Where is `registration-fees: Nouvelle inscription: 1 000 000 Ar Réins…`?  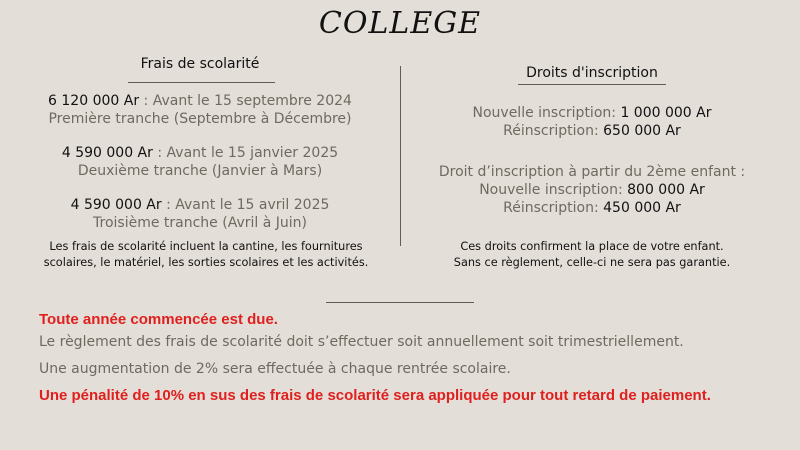 registration-fees: Nouvelle inscription: 1 000 000 Ar Réins… is located at coordinates (592, 122).